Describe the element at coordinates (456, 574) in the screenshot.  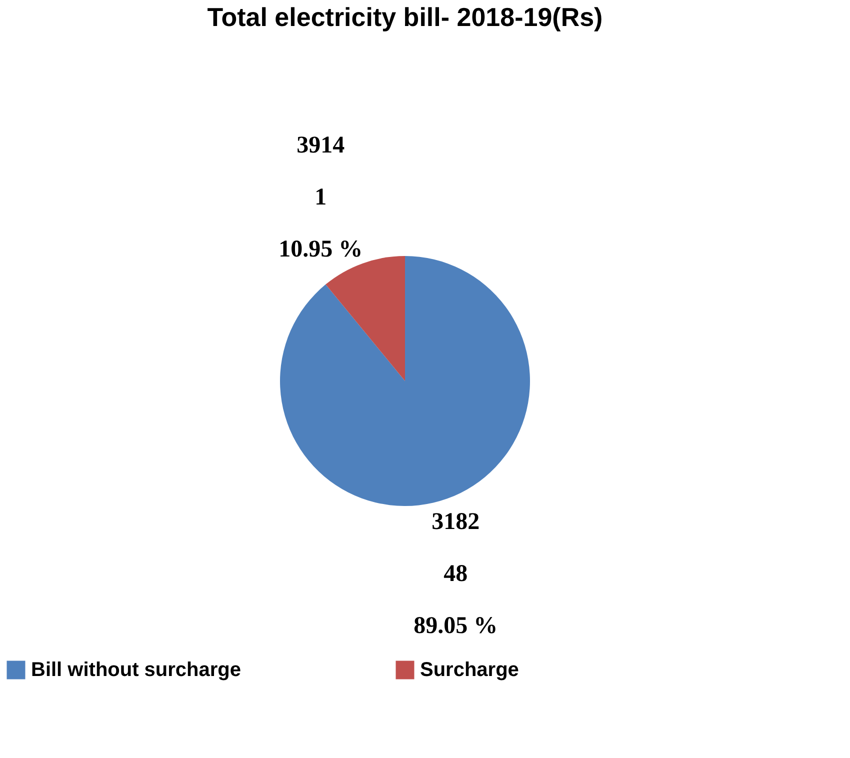
I see `data-label: 3182 48 89.05 %` at that location.